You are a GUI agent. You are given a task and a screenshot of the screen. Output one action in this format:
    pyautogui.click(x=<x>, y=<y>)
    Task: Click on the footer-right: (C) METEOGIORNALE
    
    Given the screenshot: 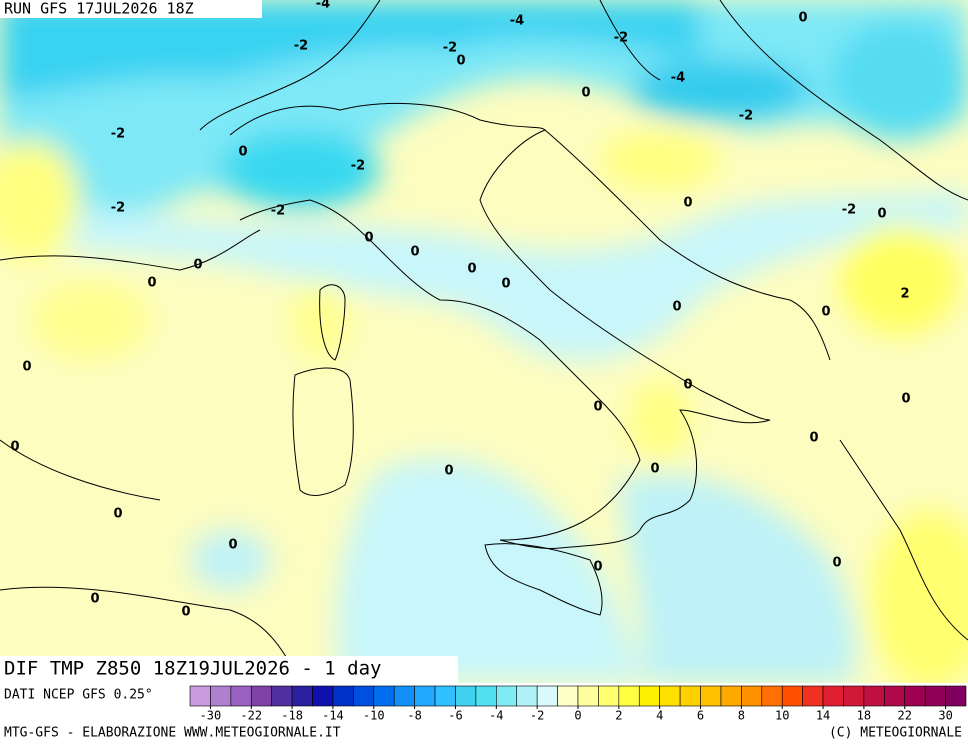 What is the action you would take?
    pyautogui.click(x=895, y=733)
    